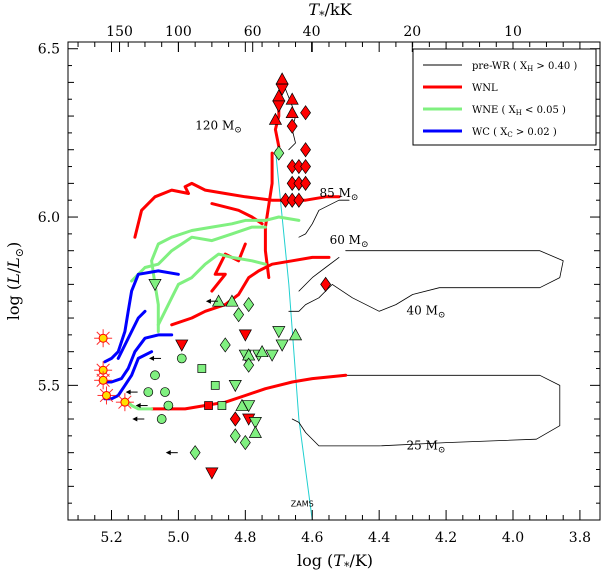 This screenshot has width=602, height=571. Describe the element at coordinates (485, 88) in the screenshot. I see `legend-label: WNL` at that location.